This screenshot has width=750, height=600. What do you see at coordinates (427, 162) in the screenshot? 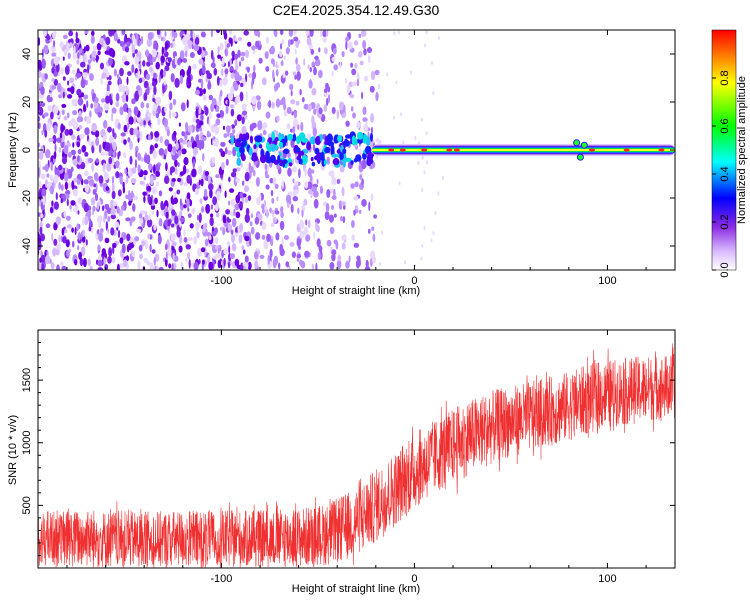
I see `noise-speck` at bounding box center [427, 162].